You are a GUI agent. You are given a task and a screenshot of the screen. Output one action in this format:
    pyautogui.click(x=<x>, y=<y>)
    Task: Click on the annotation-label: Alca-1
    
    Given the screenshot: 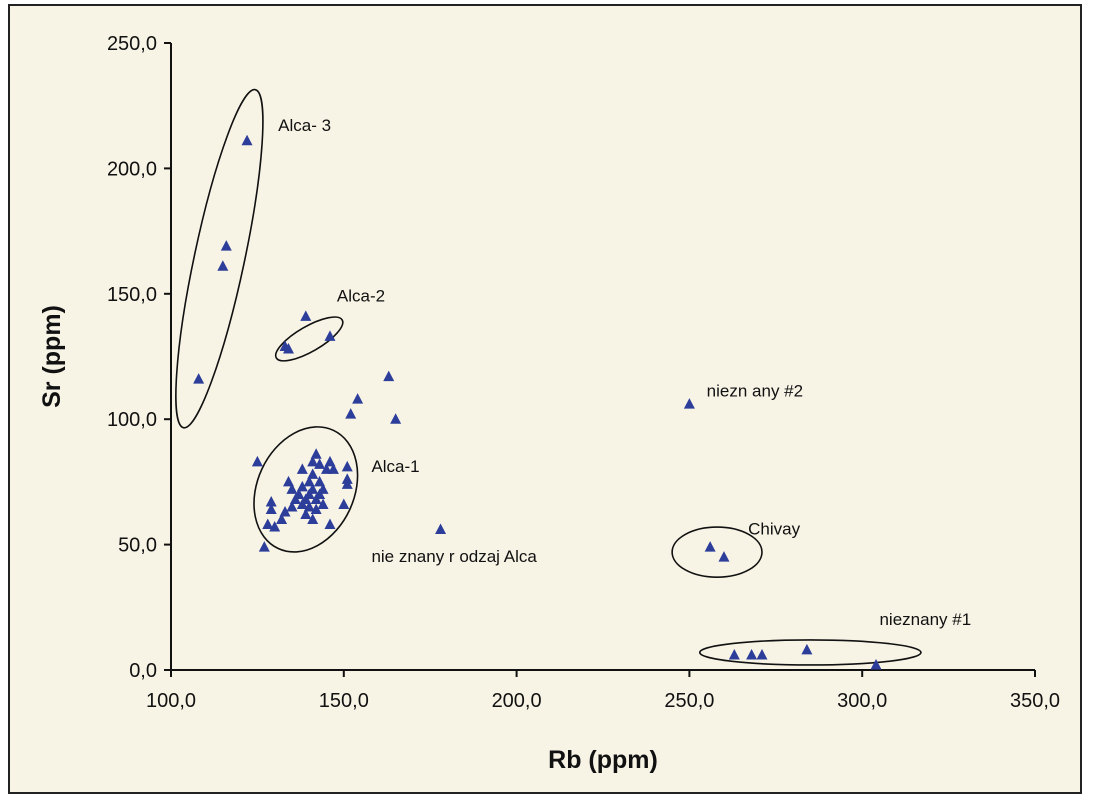 What is the action you would take?
    pyautogui.click(x=395, y=466)
    